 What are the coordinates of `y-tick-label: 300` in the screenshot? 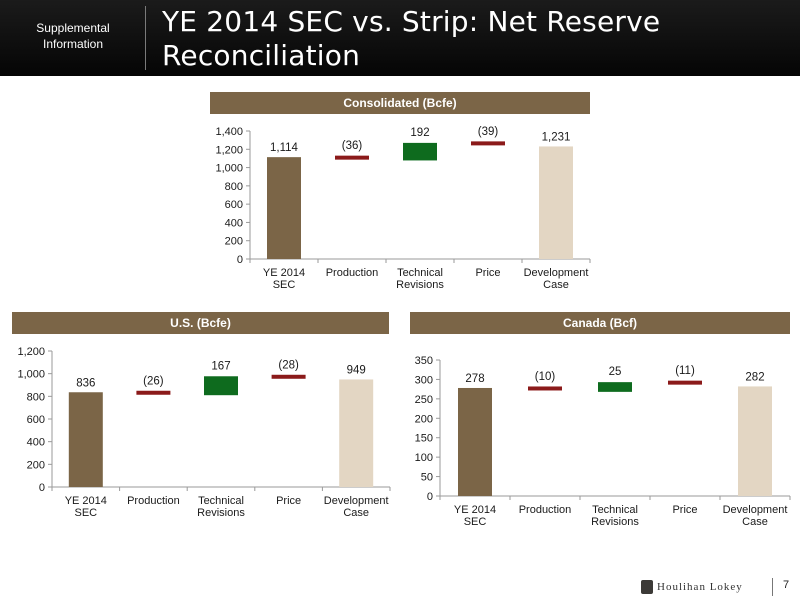 It's located at (424, 380).